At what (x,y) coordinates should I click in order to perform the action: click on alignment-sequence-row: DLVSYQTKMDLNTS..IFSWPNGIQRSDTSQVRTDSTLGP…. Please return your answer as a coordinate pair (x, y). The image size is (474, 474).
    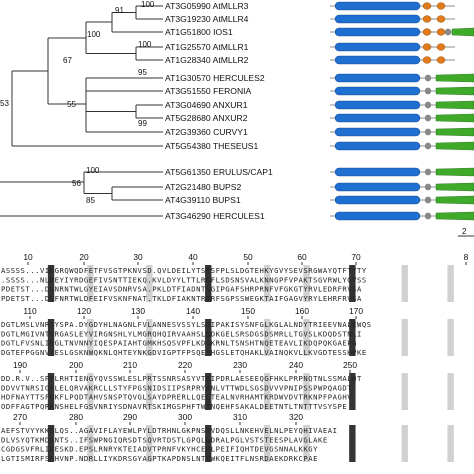
    Looking at the image, I should click on (164, 439).